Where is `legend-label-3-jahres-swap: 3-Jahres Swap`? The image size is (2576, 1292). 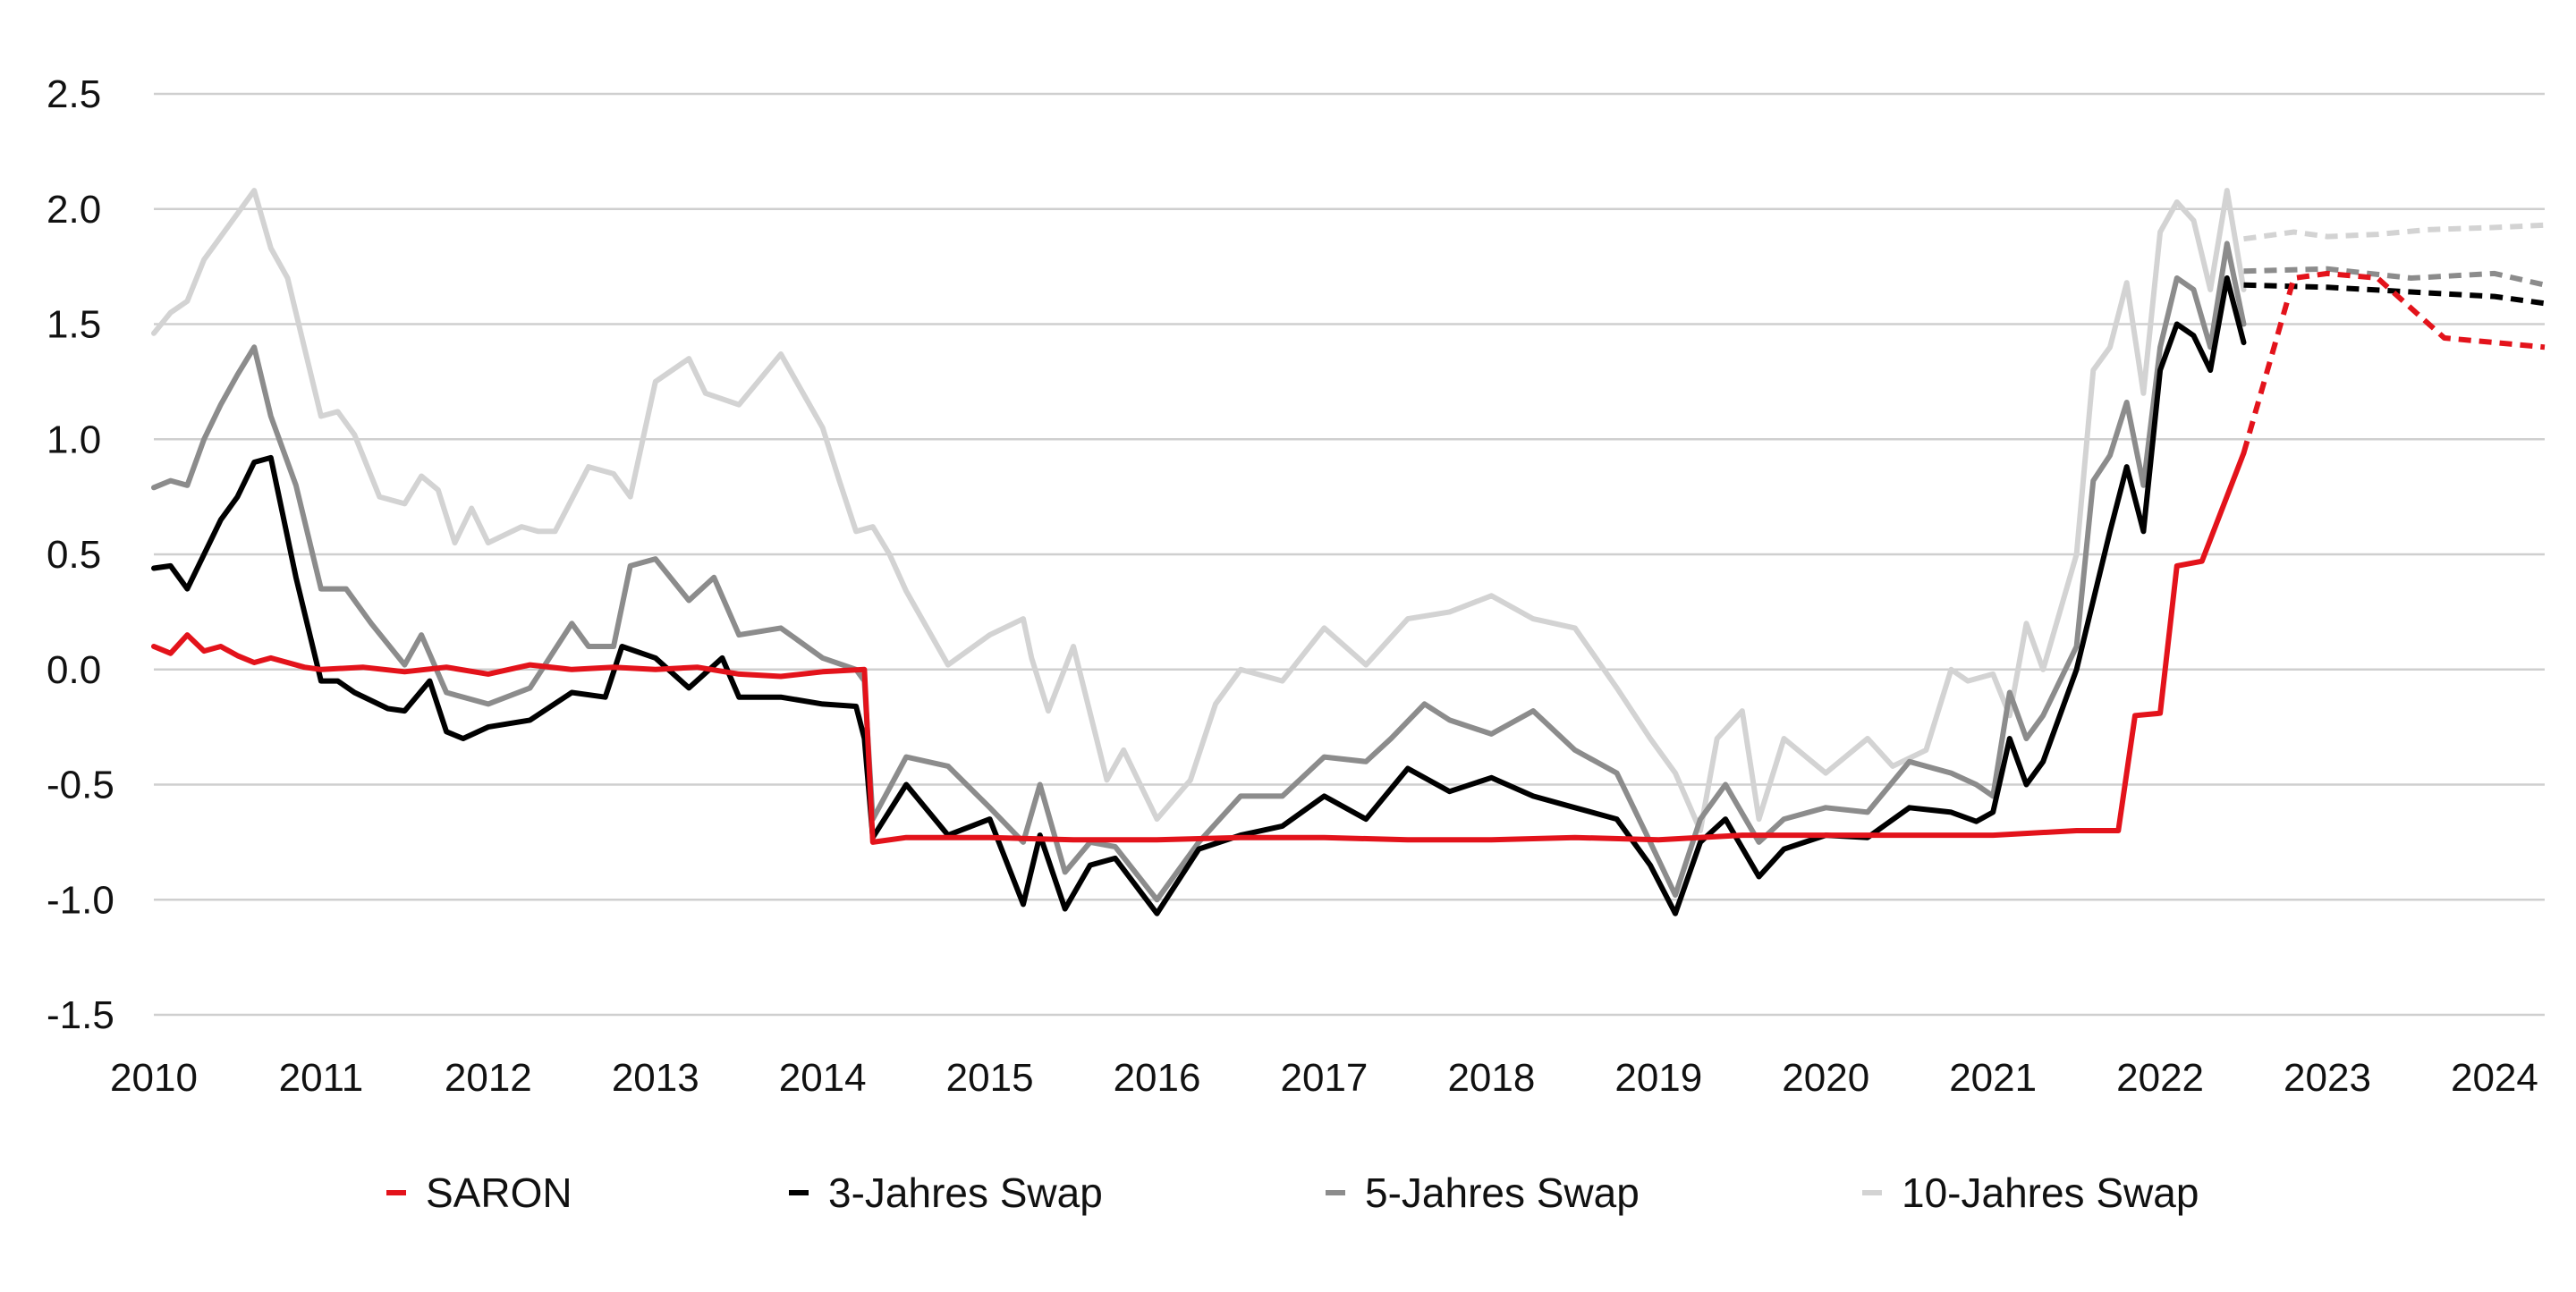
legend-label-3-jahres-swap: 3-Jahres Swap is located at coordinates (965, 1193).